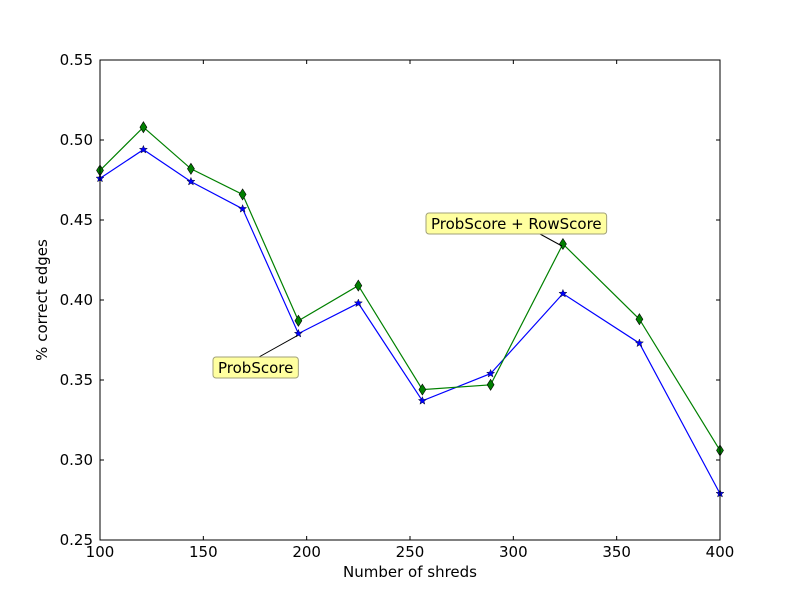 Image resolution: width=800 pixels, height=600 pixels. What do you see at coordinates (616, 552) in the screenshot?
I see `x-tick-label: 350` at bounding box center [616, 552].